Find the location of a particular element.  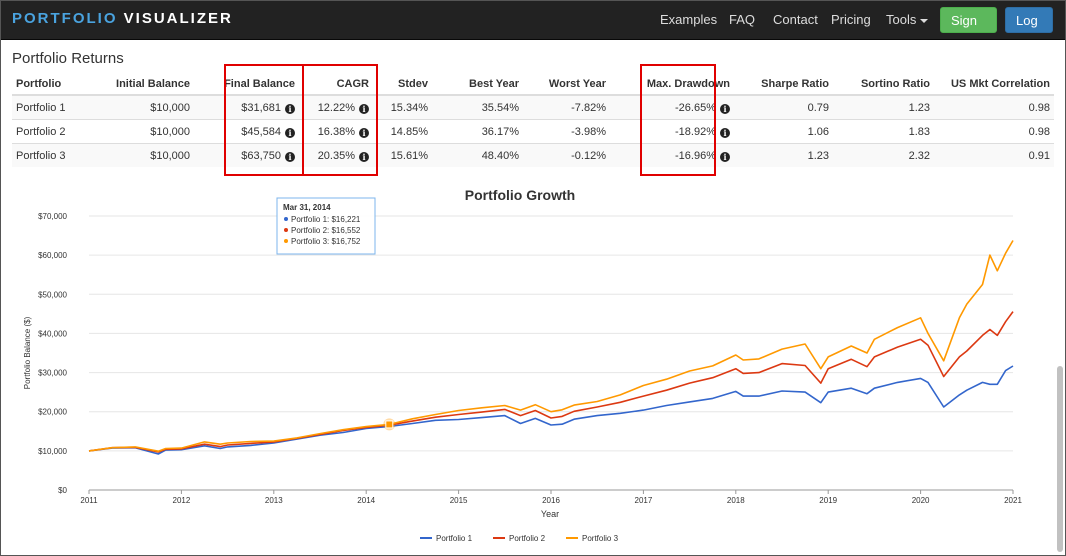

cell: 15.61% is located at coordinates (402, 155).